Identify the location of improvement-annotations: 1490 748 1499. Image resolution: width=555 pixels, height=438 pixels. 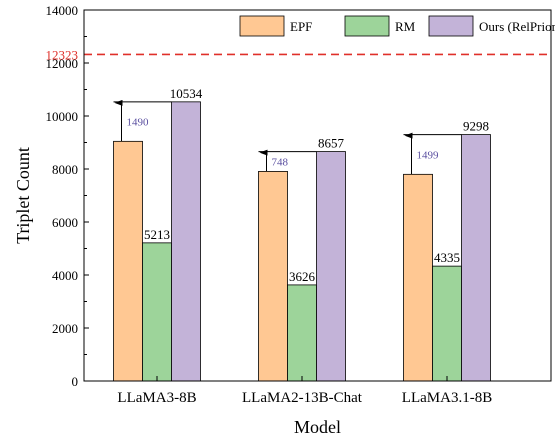
(287, 137).